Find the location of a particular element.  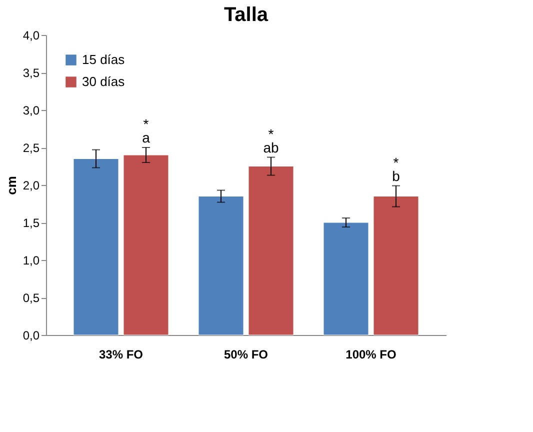

annotation: b is located at coordinates (396, 176).